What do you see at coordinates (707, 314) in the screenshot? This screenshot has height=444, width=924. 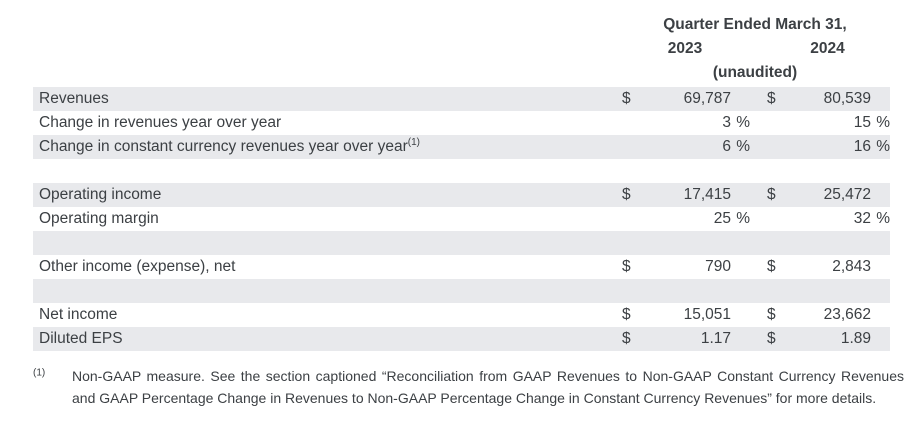 I see `value-2023: 15,051` at bounding box center [707, 314].